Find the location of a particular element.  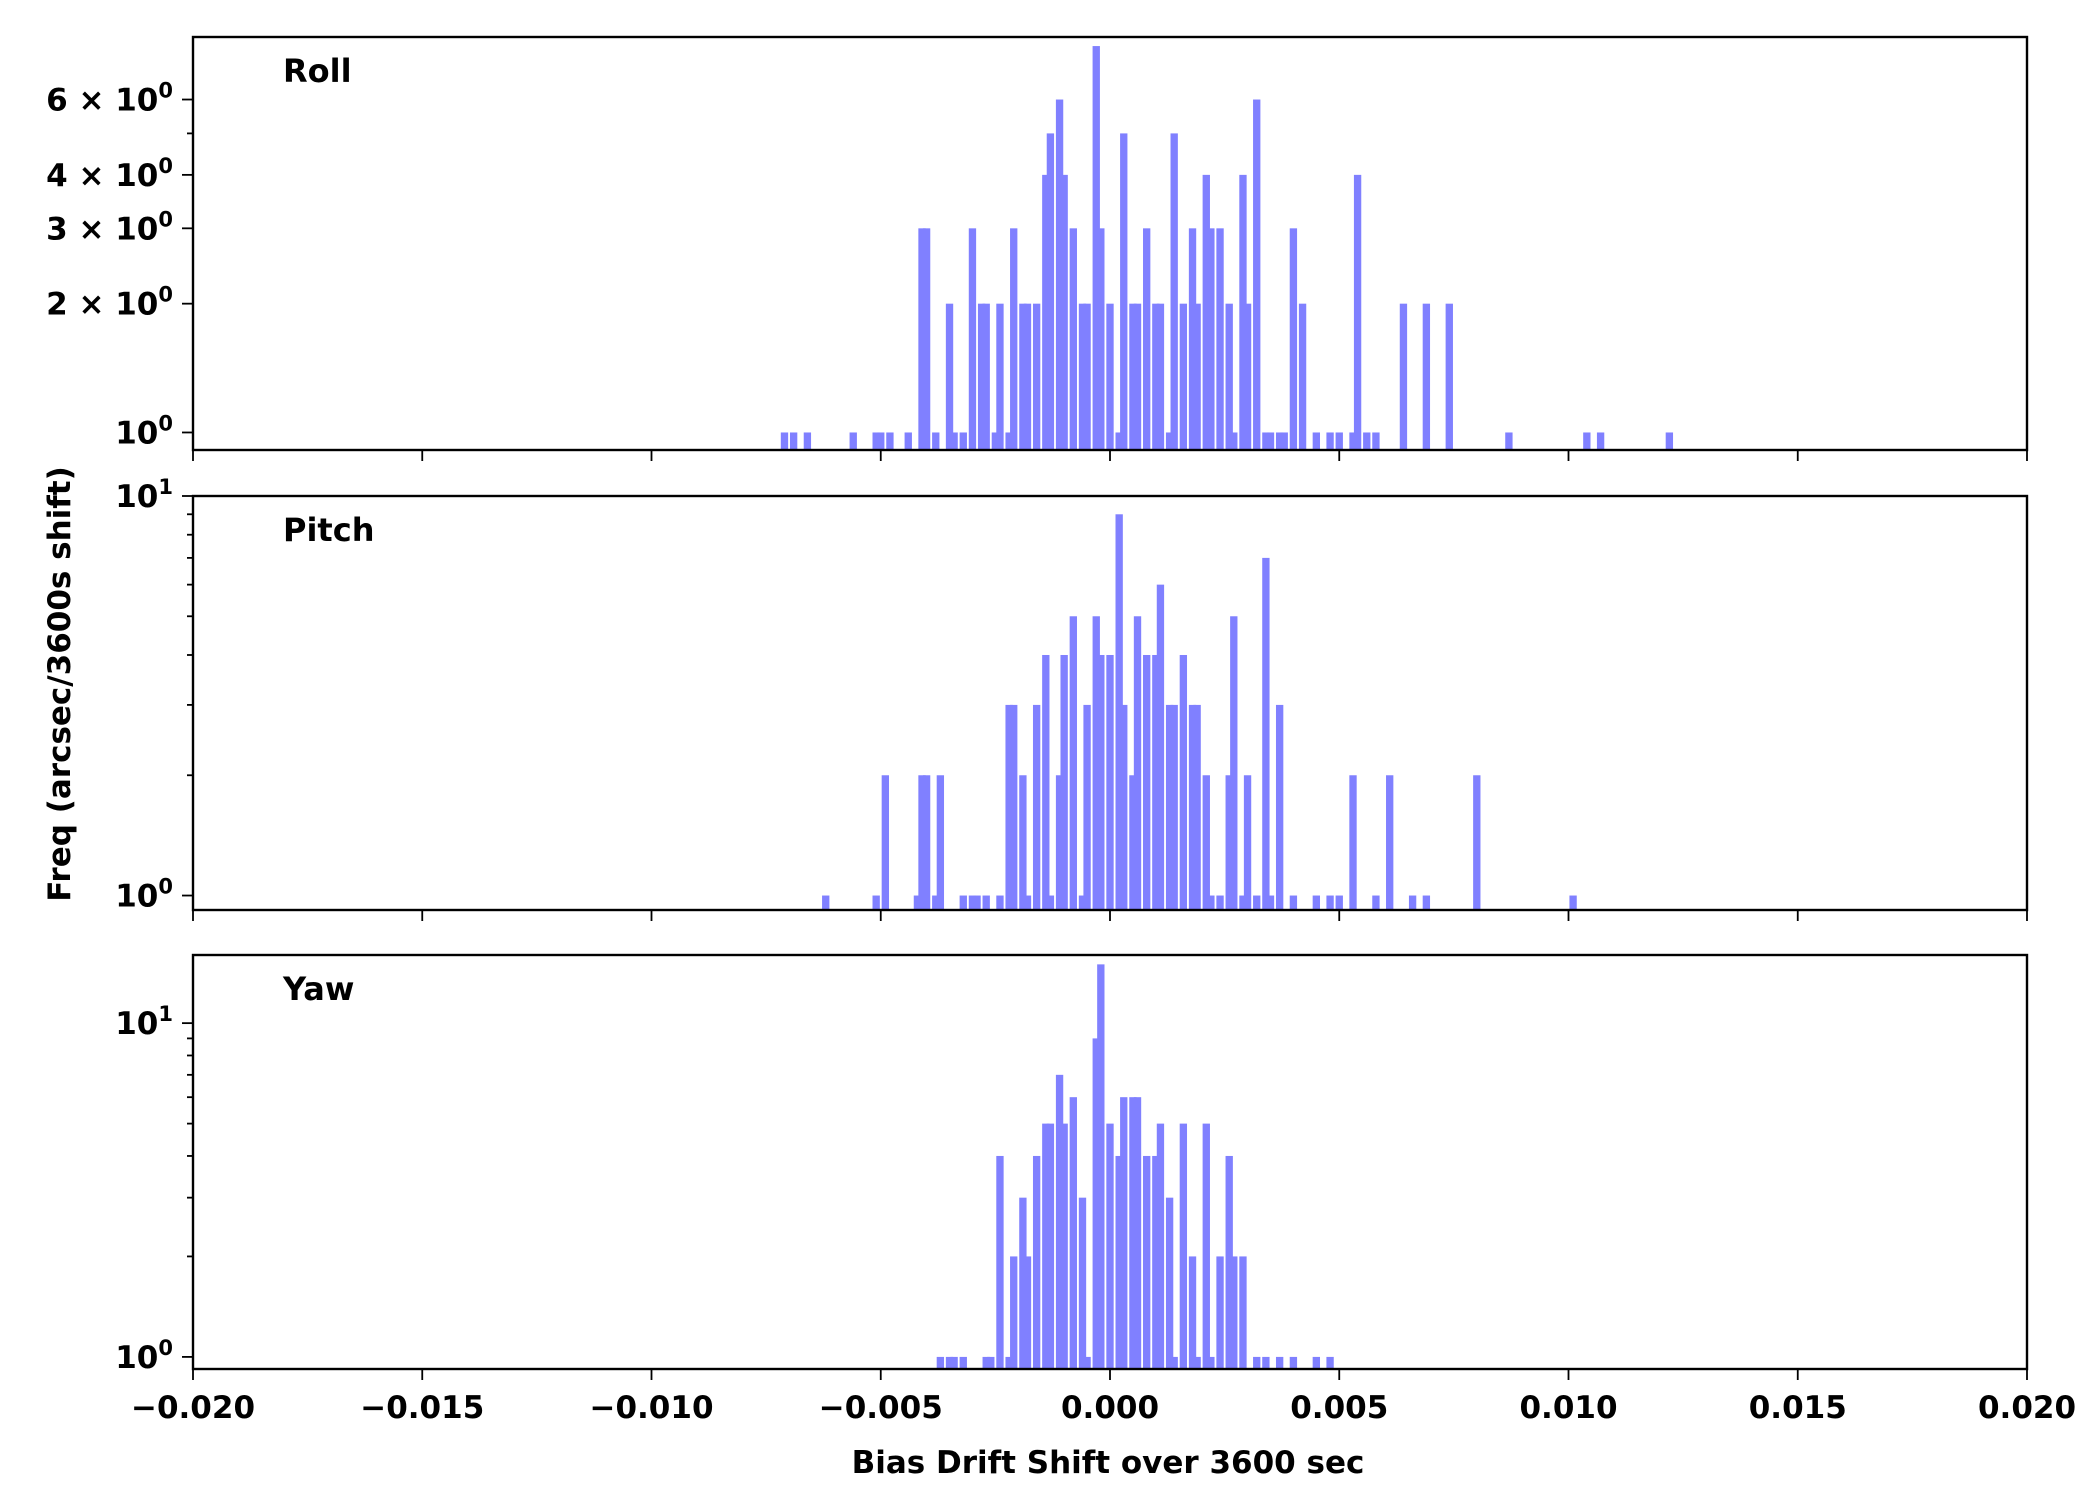

y-tick-label: 10¹ is located at coordinates (144, 495).